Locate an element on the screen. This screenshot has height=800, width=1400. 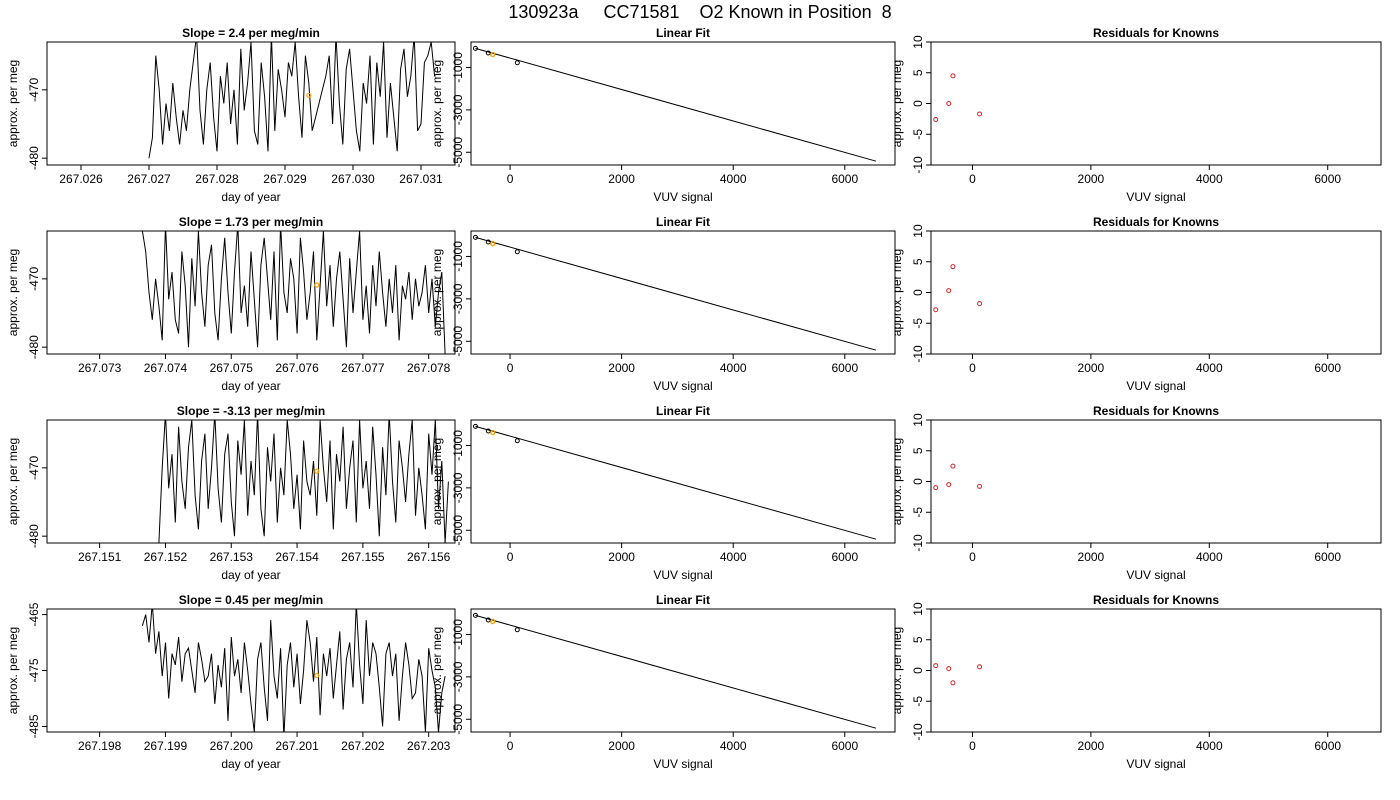
x-tick-label: 267.156 is located at coordinates (429, 557).